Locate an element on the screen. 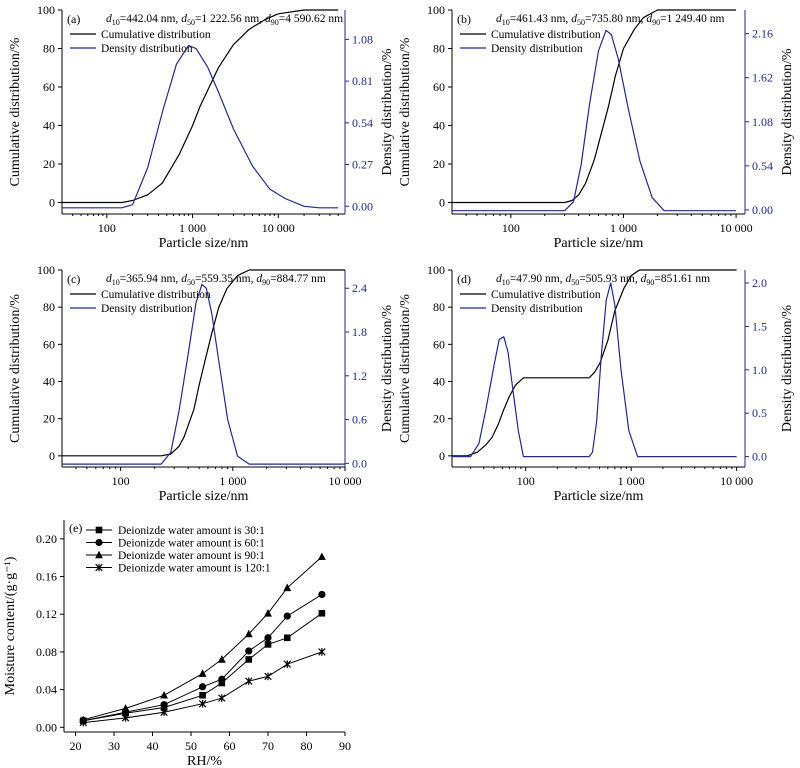 This screenshot has width=800, height=768. right-y-tick-label: 0.54 is located at coordinates (762, 166).